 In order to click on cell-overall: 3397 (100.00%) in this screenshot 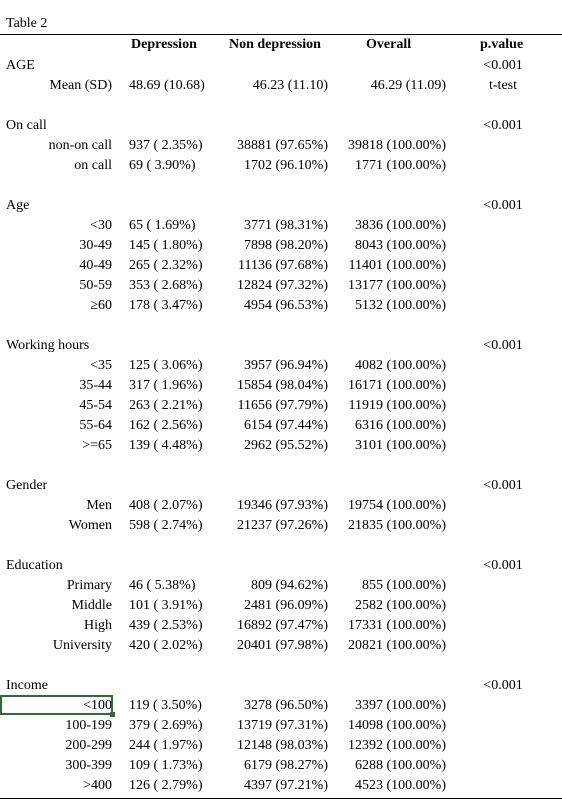, I will do `click(400, 705)`.